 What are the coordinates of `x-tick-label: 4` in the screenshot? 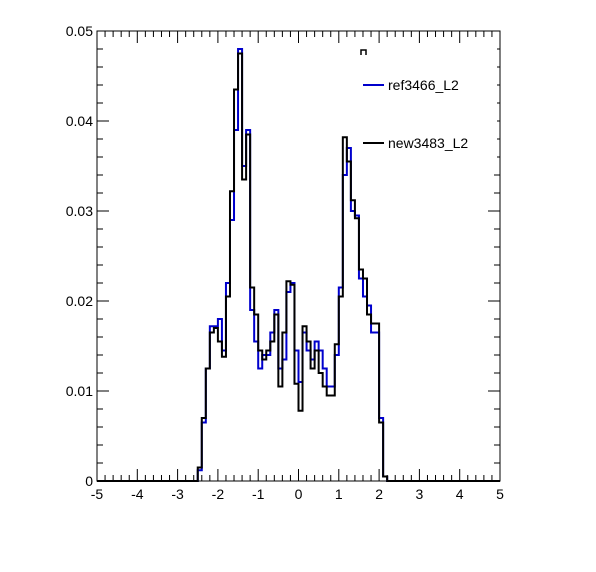 It's located at (460, 494).